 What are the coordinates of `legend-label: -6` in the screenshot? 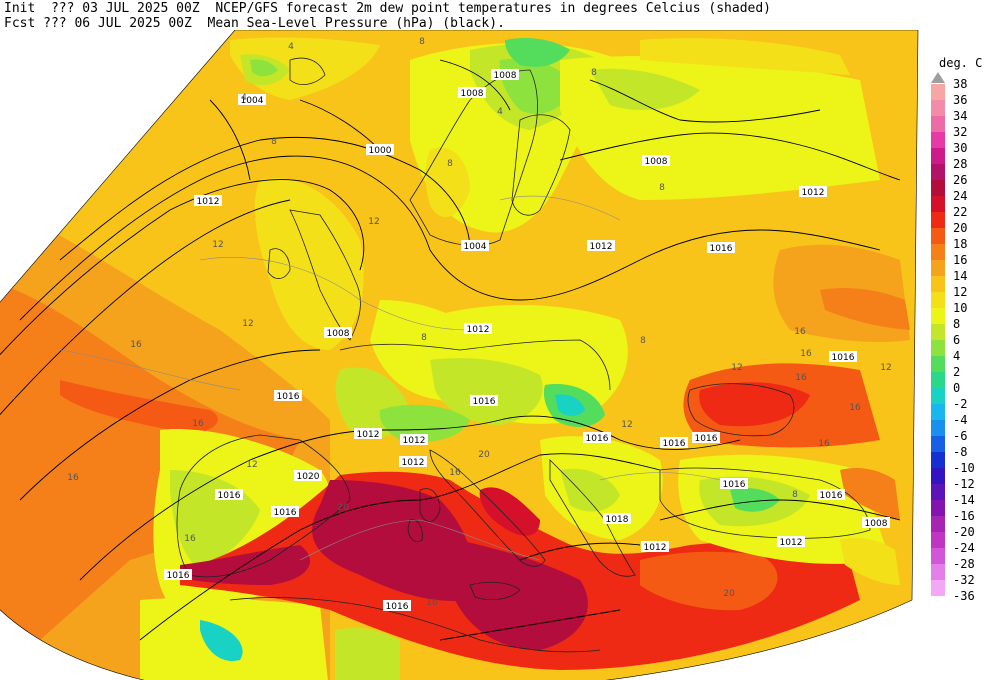 It's located at (960, 436).